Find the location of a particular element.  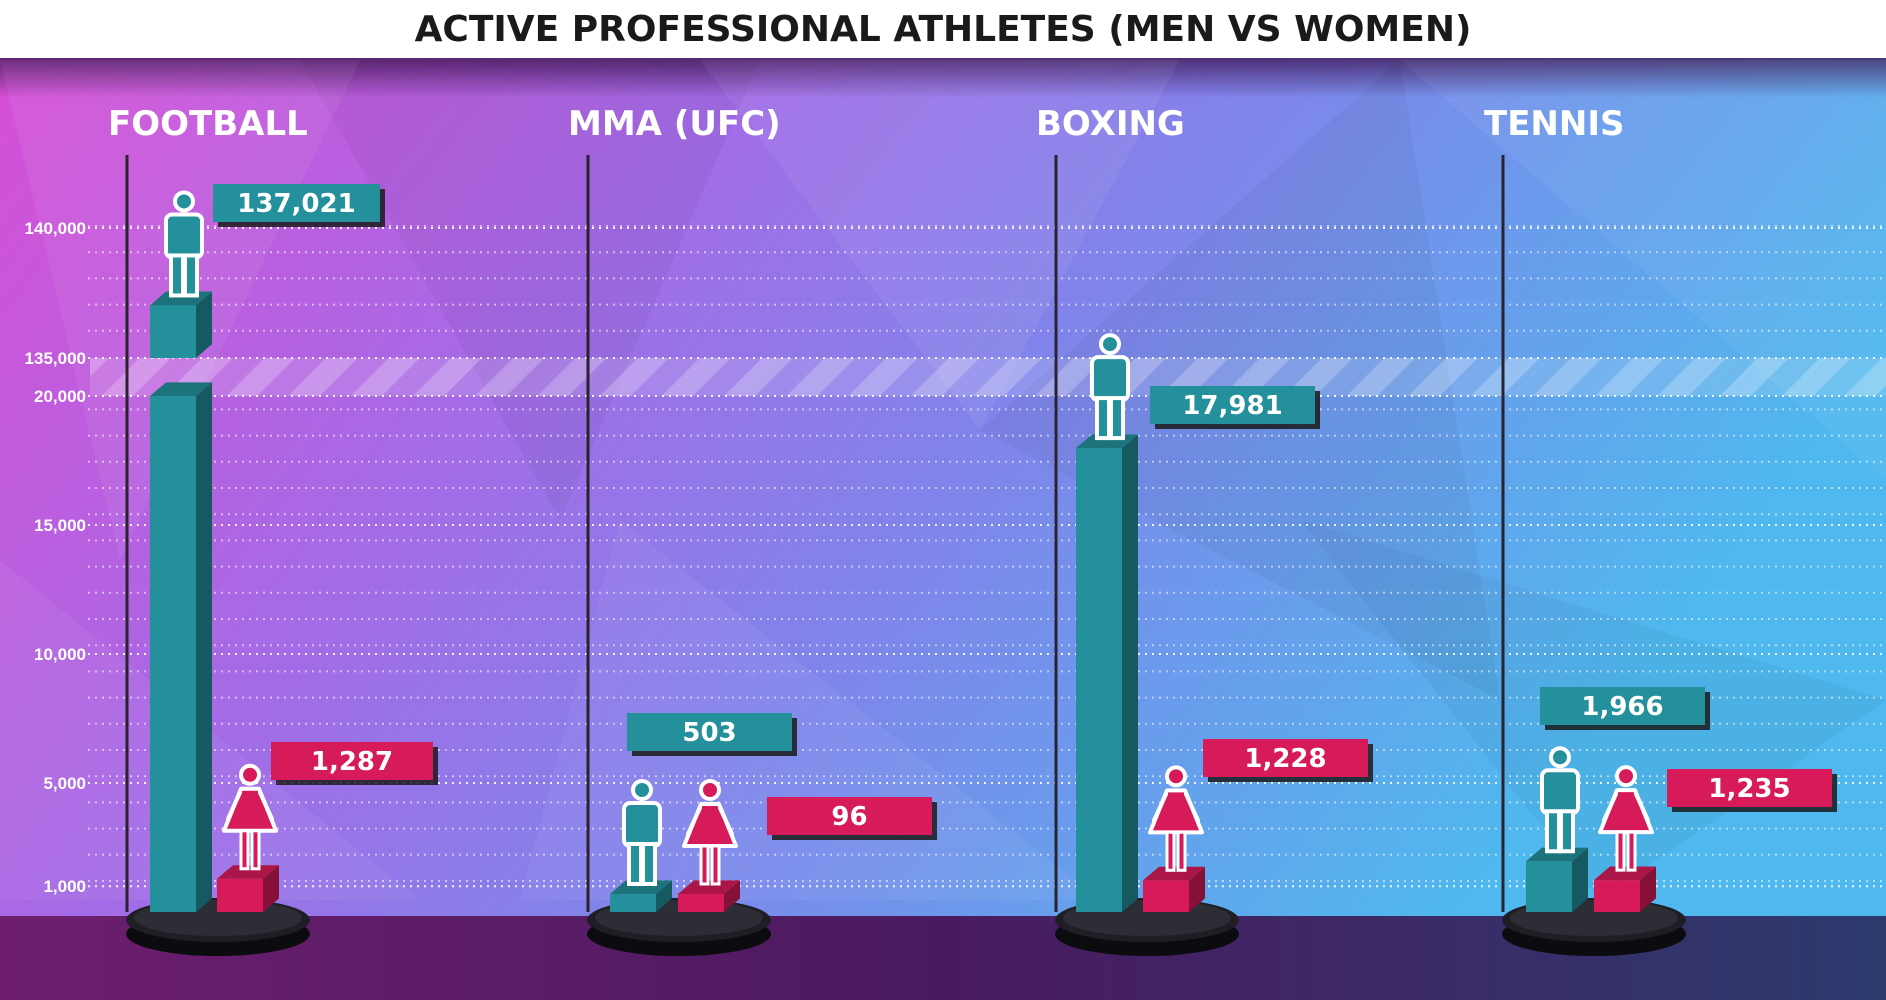

data-label-women-label: 1,228 is located at coordinates (1285, 759).